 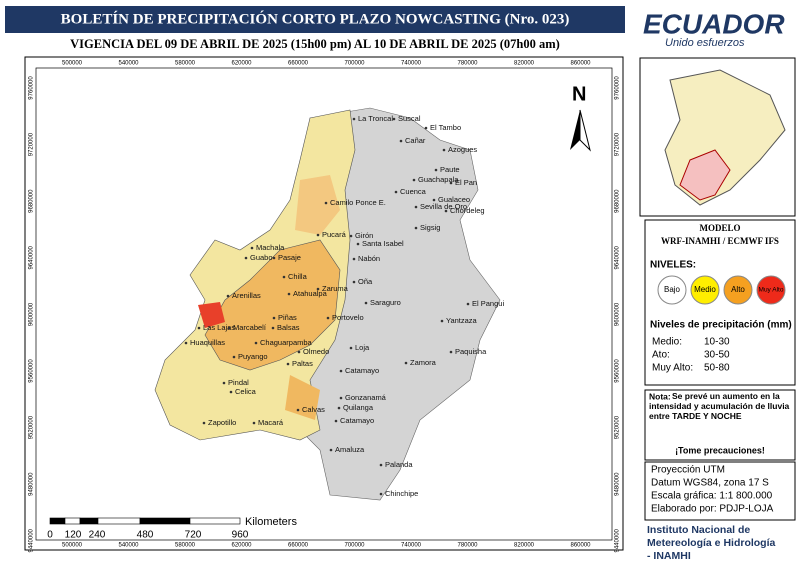 I want to click on place-label: Oña, so click(x=365, y=281).